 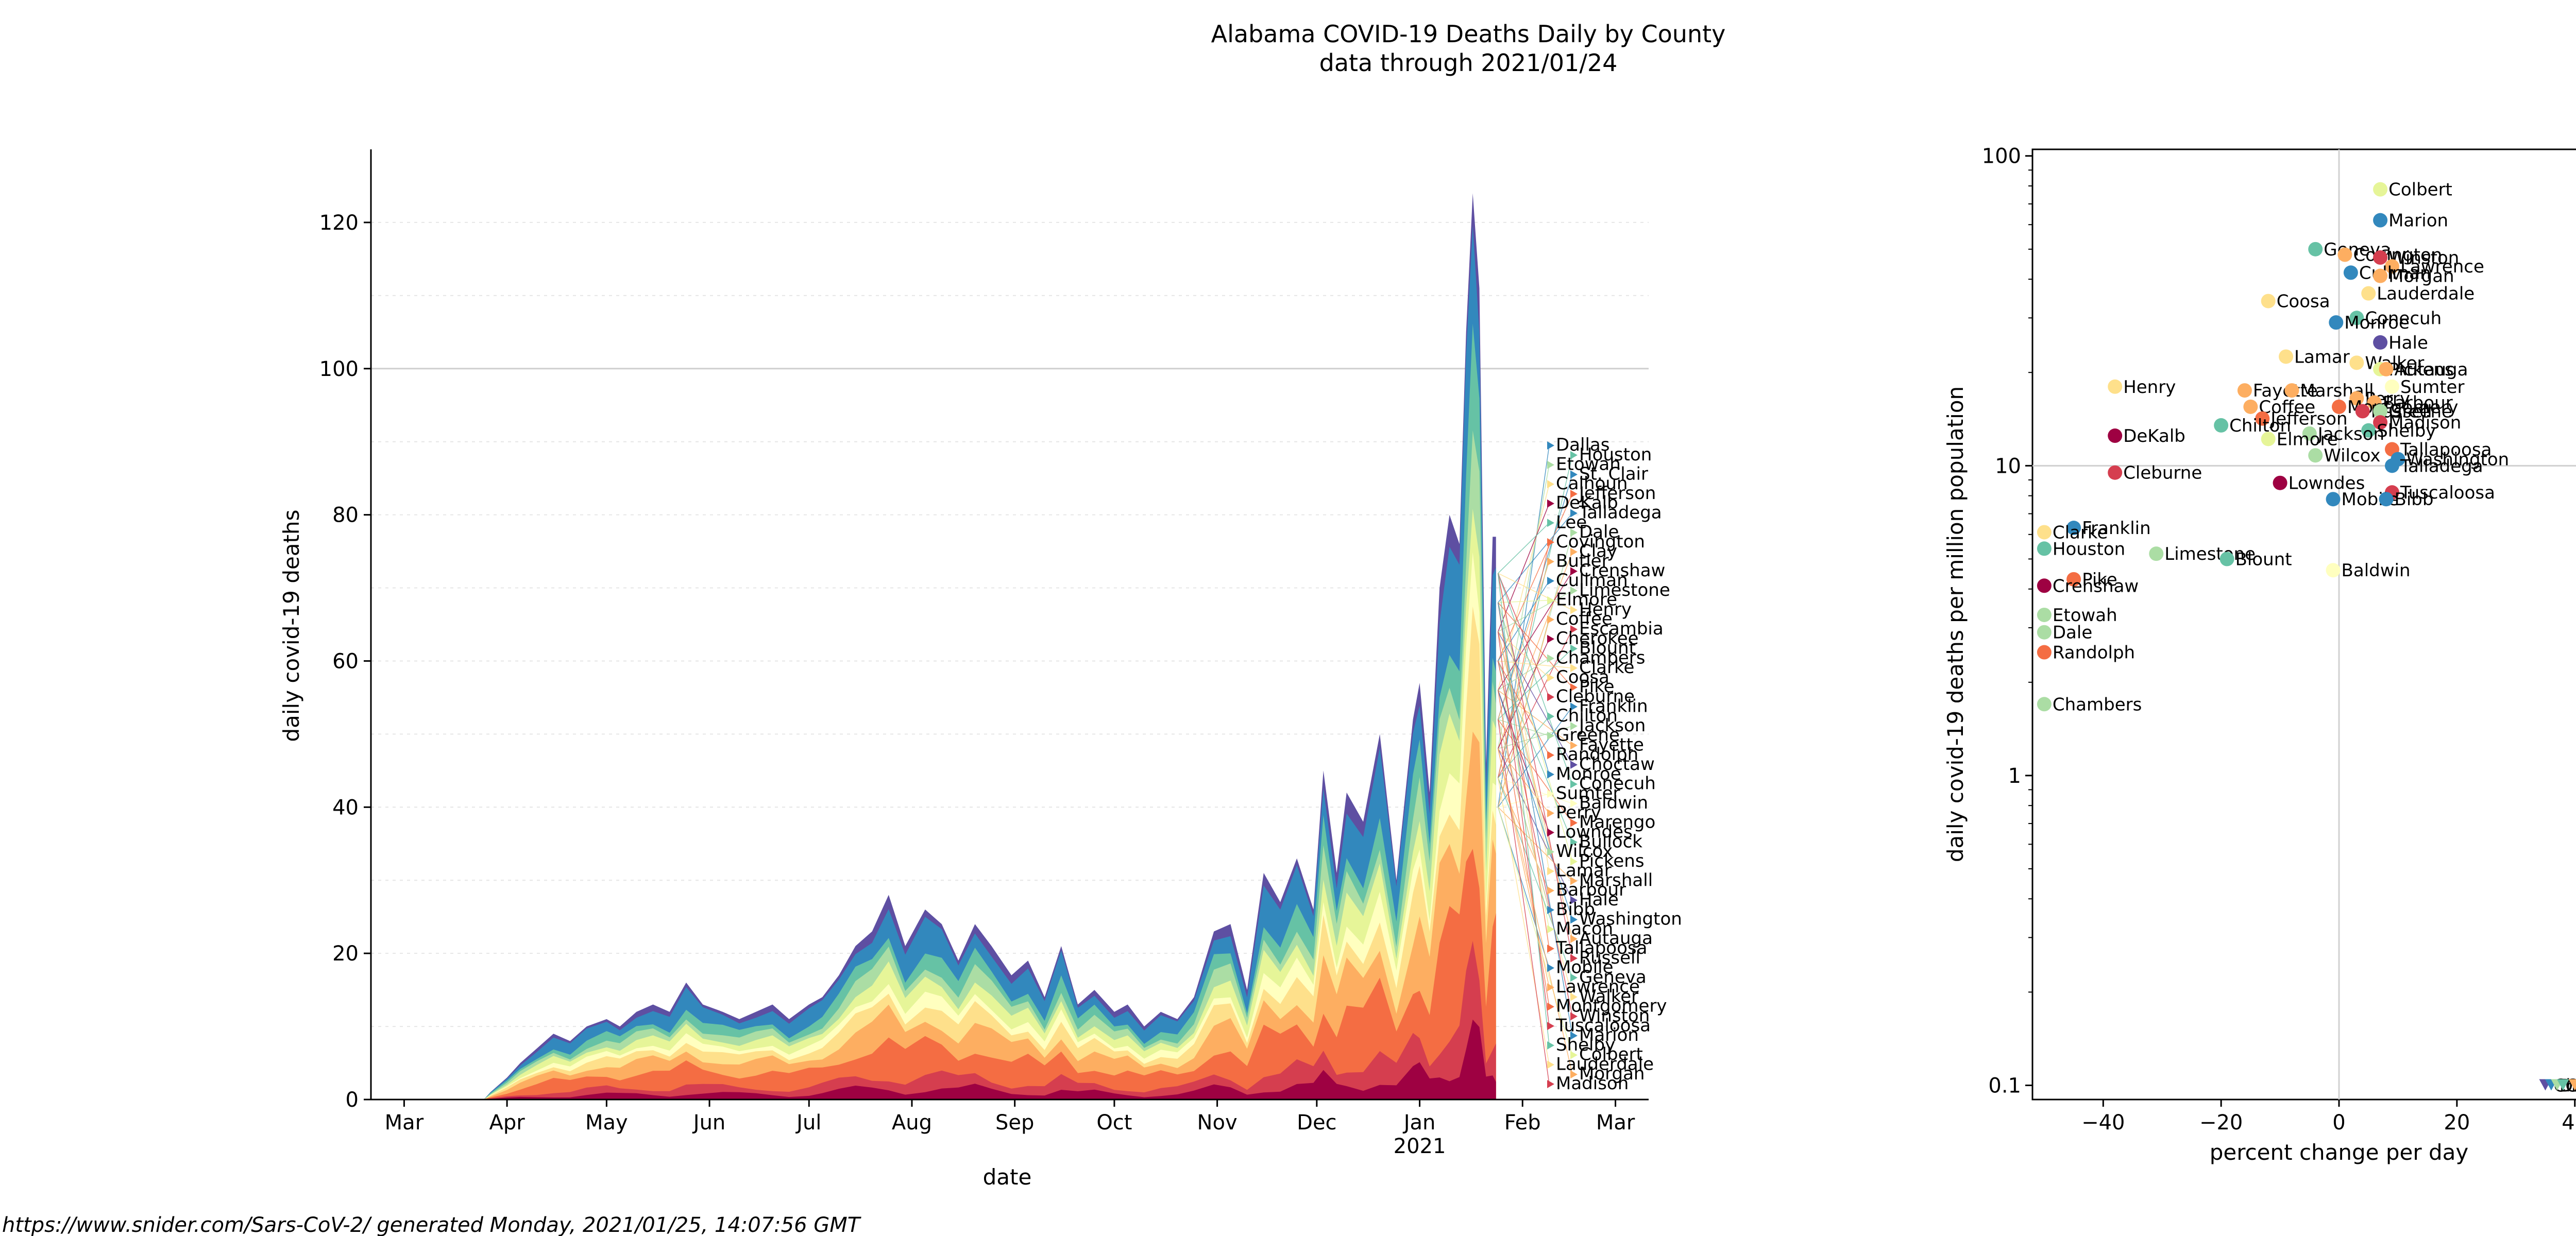 I want to click on county-label-lawrence: Lawrence, so click(x=1598, y=986).